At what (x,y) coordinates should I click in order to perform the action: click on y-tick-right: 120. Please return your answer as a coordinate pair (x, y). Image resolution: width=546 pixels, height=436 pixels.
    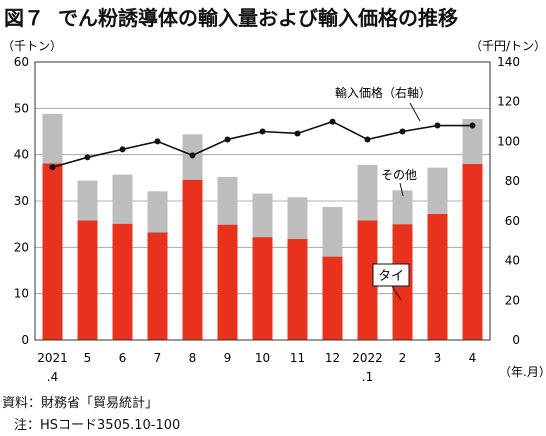
    Looking at the image, I should click on (508, 102).